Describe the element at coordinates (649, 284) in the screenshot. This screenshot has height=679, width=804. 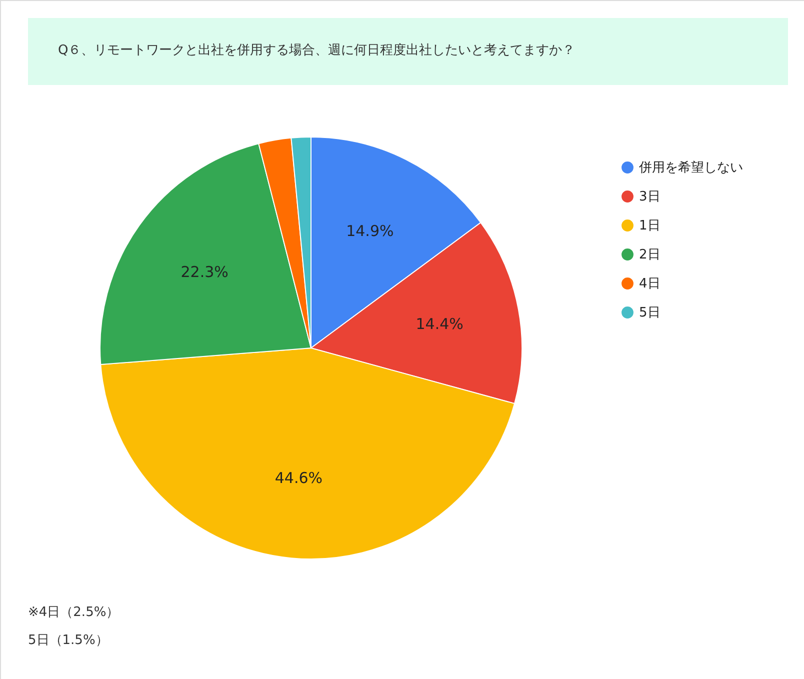
I see `legend-label: 4日` at that location.